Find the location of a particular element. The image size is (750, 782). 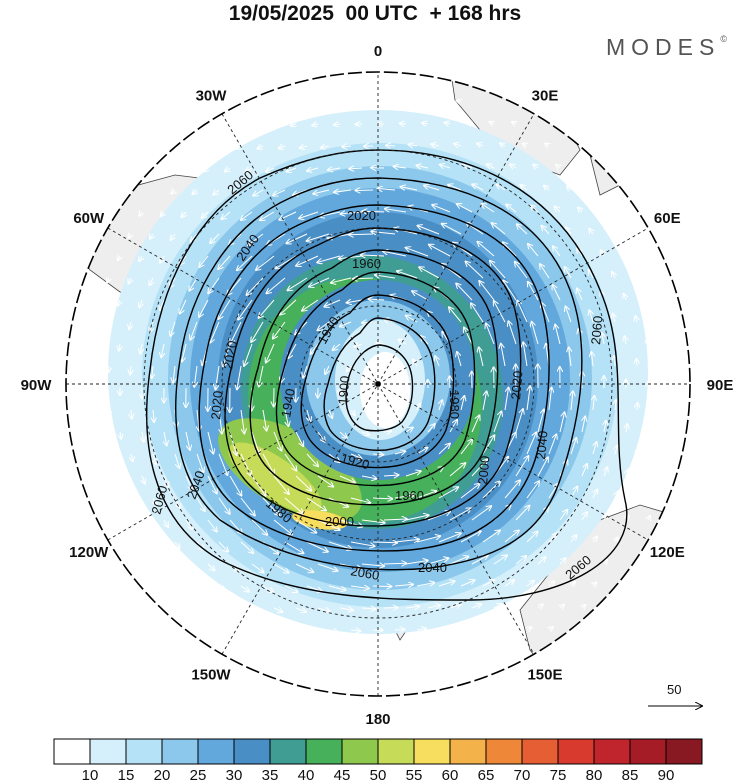

colorbar-tick-label: 90 is located at coordinates (666, 774).